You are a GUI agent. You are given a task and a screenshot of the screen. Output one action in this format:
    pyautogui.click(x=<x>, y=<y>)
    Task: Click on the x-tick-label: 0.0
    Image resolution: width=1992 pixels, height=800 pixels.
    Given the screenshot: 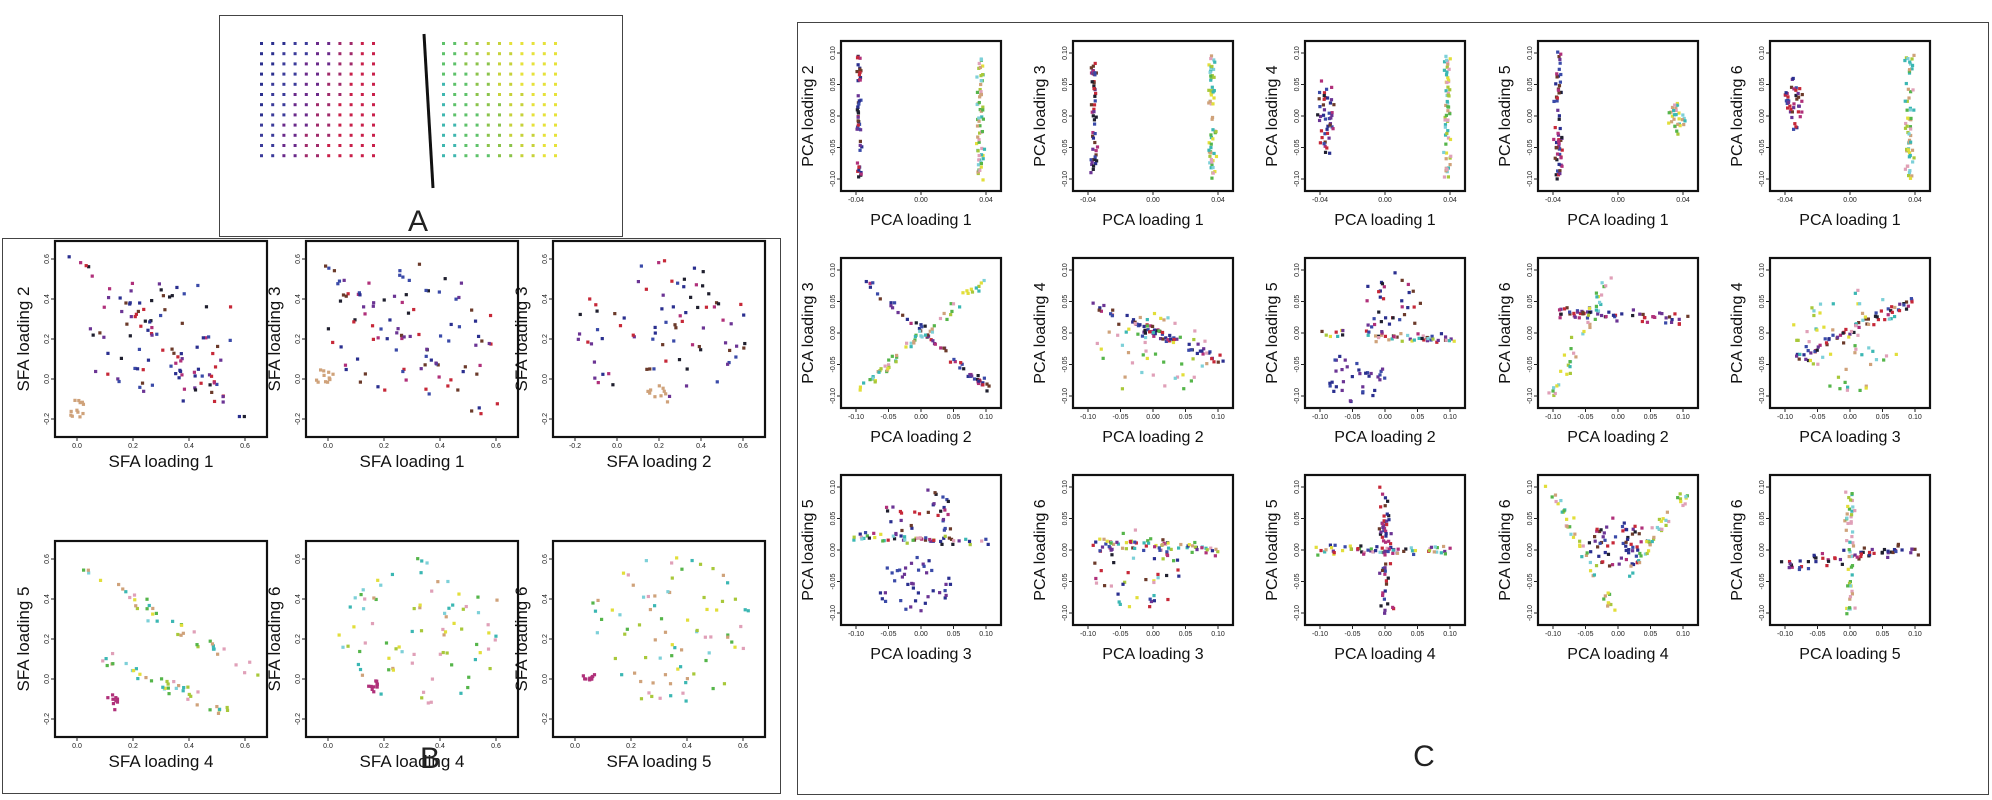 What is the action you would take?
    pyautogui.click(x=575, y=746)
    